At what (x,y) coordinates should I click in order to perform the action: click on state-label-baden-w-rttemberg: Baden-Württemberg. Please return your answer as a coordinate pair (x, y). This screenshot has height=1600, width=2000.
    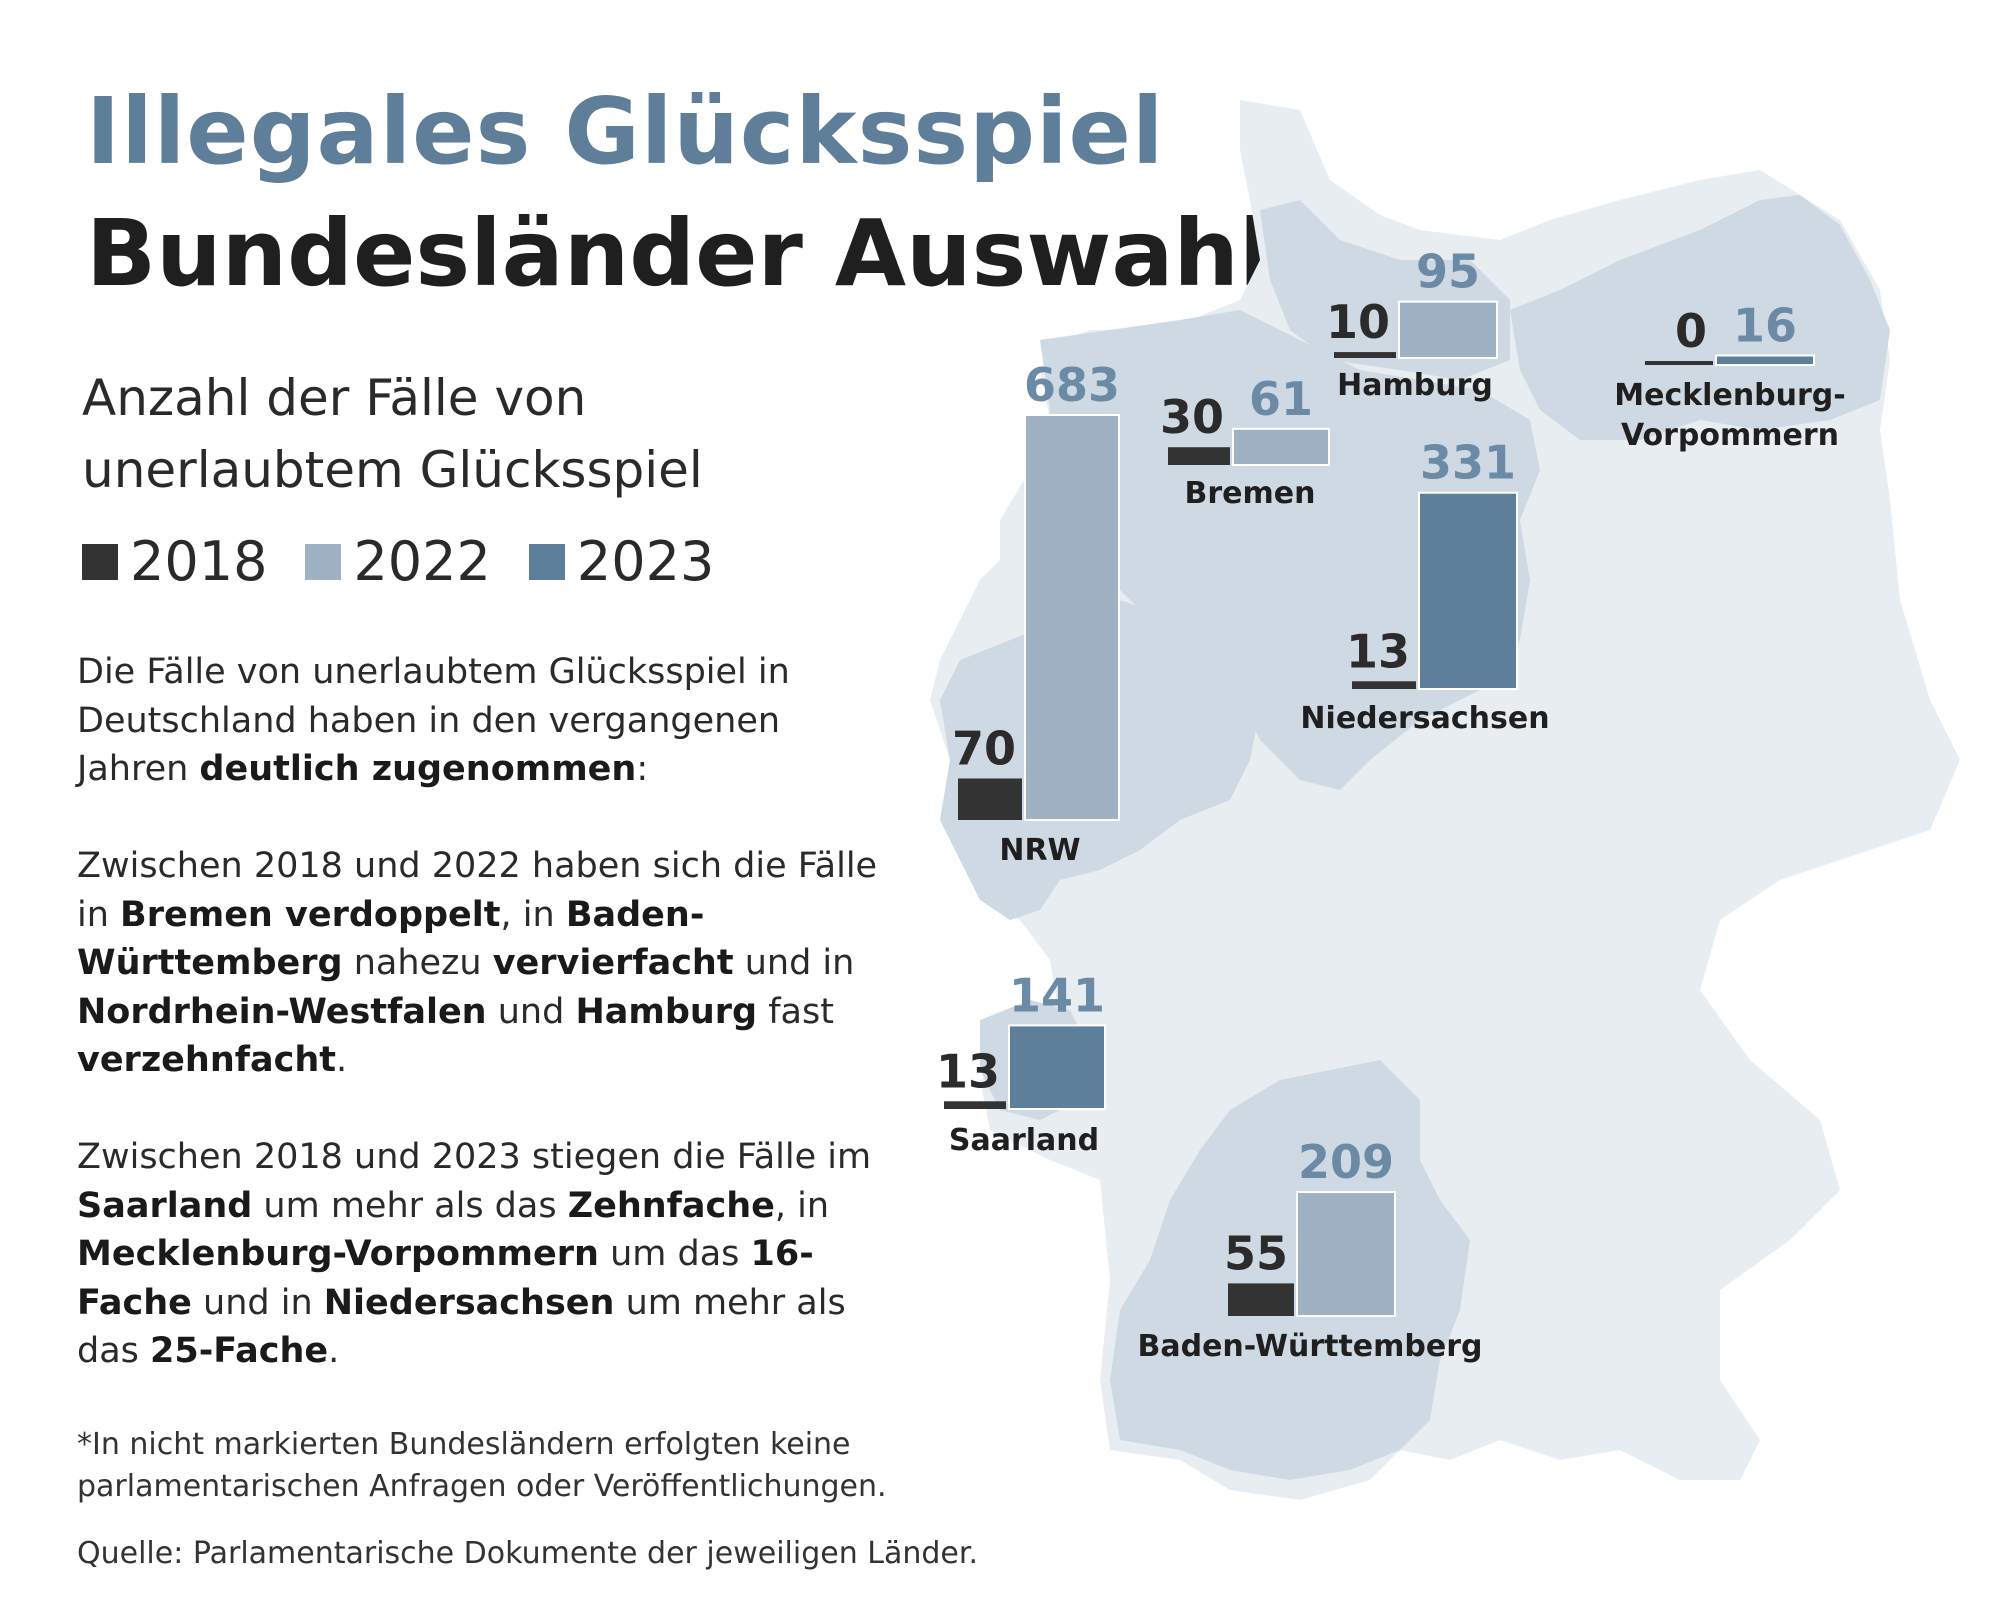
    Looking at the image, I should click on (1309, 1346).